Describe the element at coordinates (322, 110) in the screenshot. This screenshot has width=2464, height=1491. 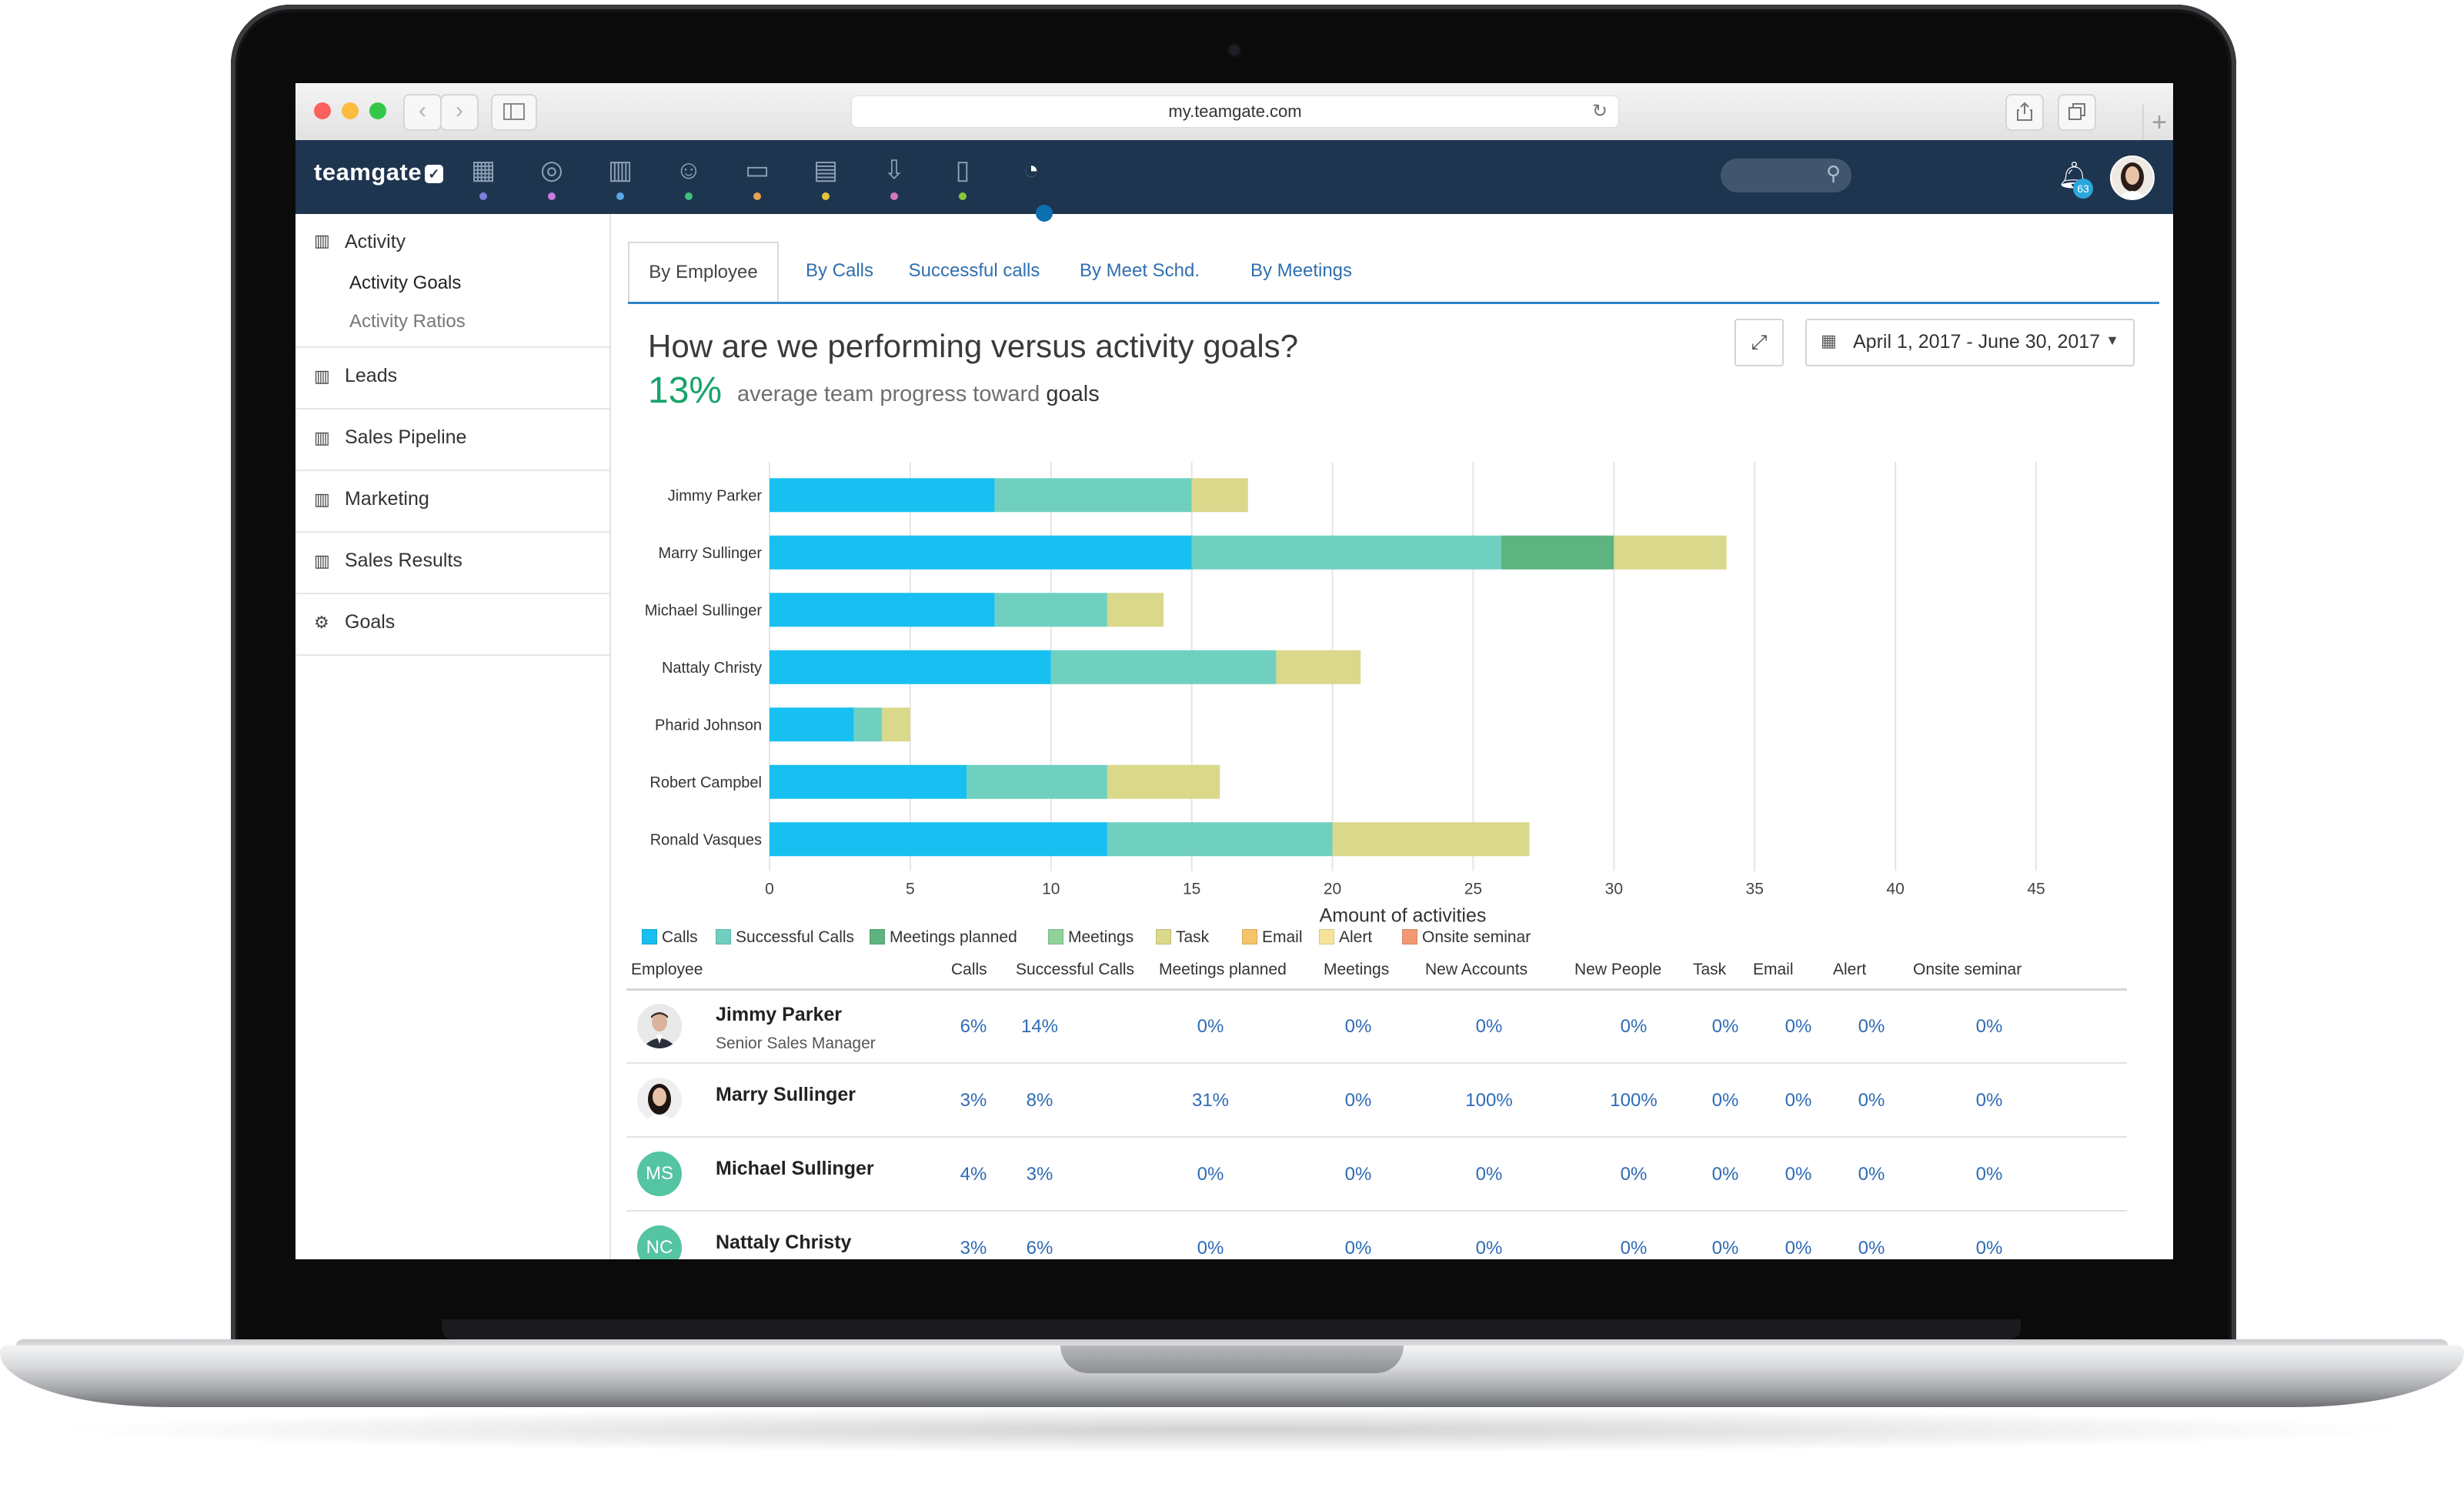
I see `close-window-button` at that location.